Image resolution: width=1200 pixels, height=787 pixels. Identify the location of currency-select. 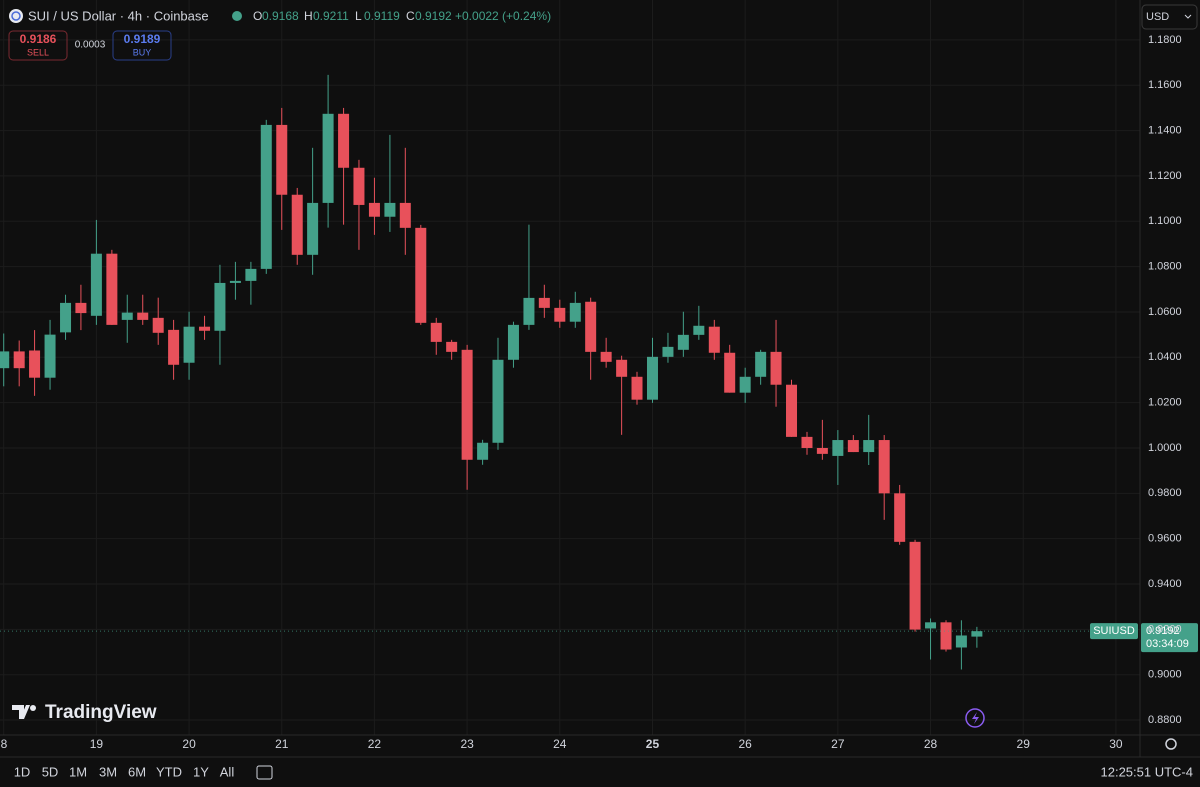
(1169, 17).